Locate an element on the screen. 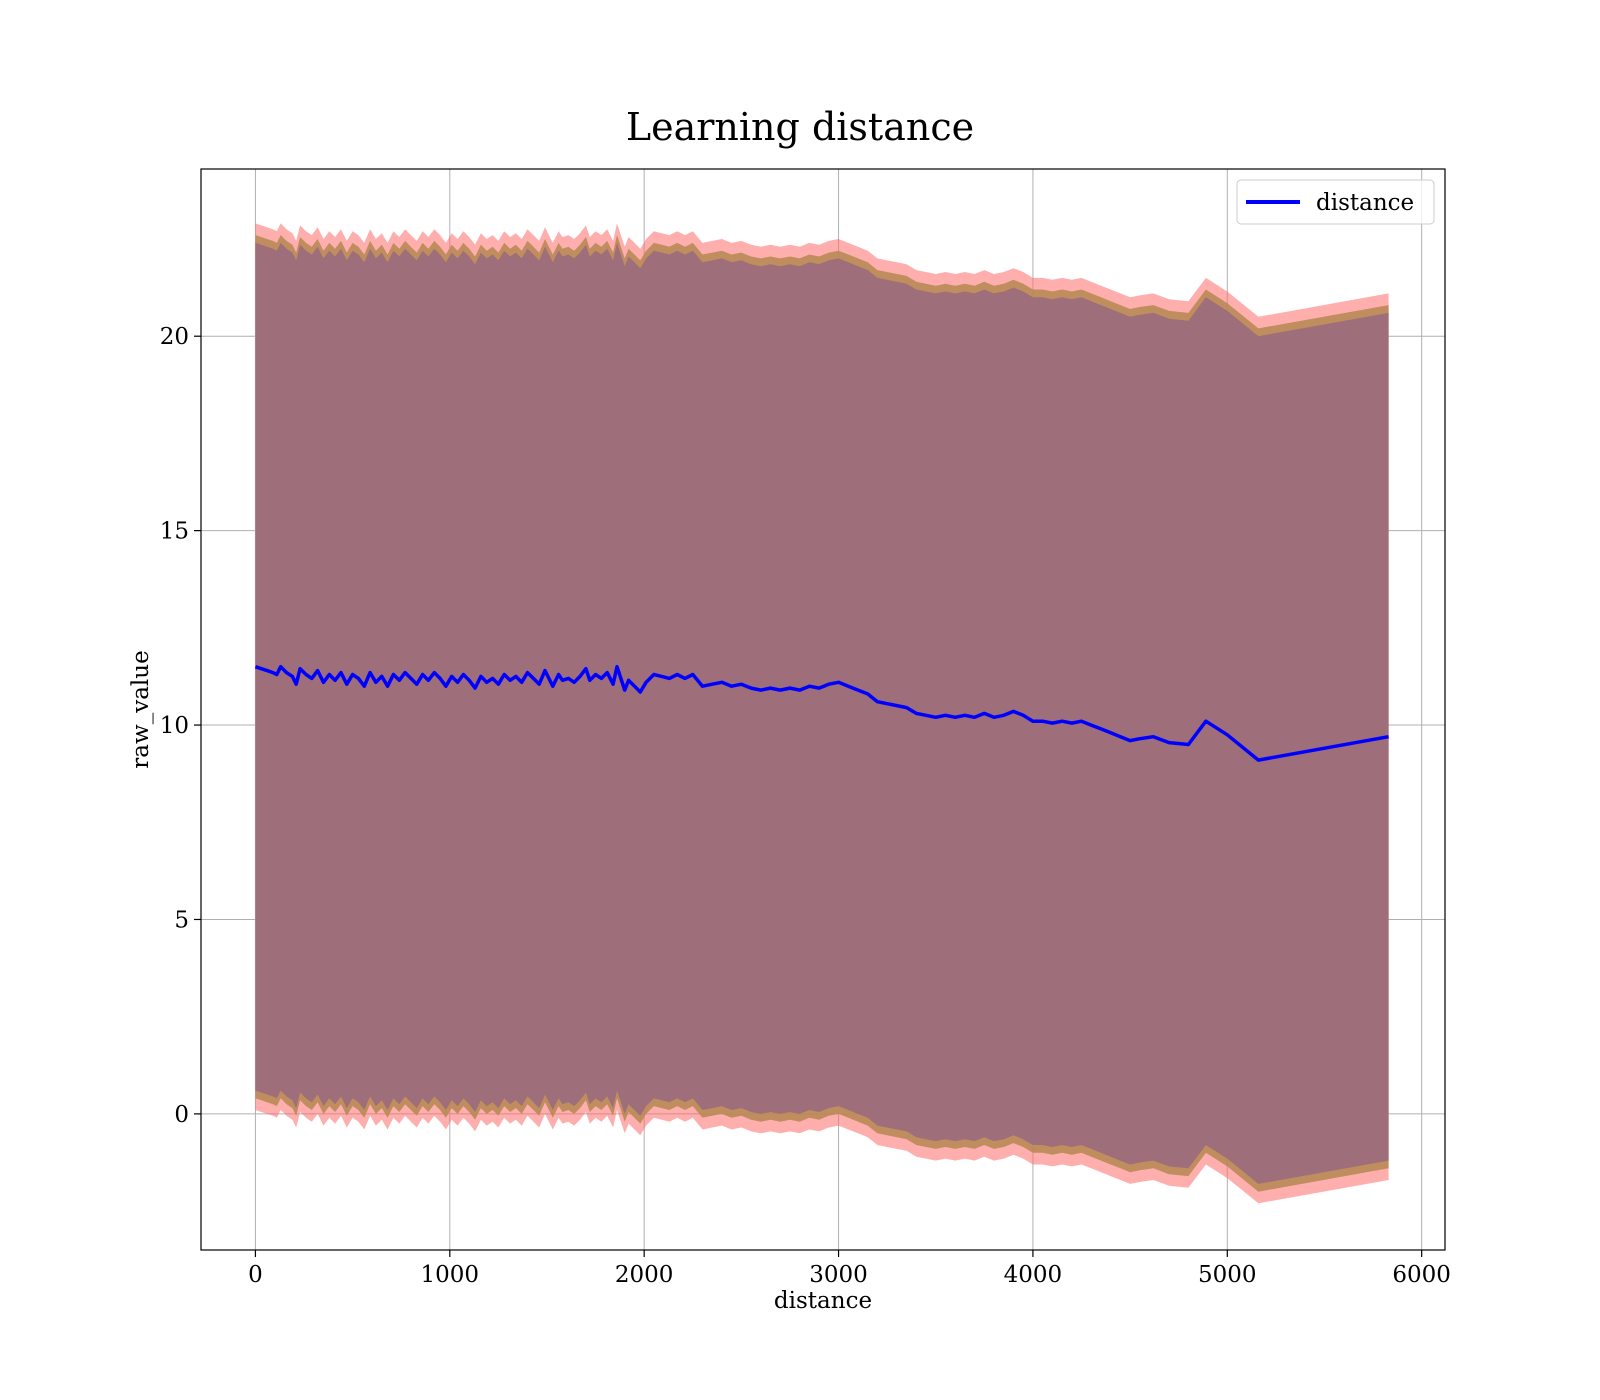 The height and width of the screenshot is (1400, 1600). legend-label-distance: distance is located at coordinates (1365, 203).